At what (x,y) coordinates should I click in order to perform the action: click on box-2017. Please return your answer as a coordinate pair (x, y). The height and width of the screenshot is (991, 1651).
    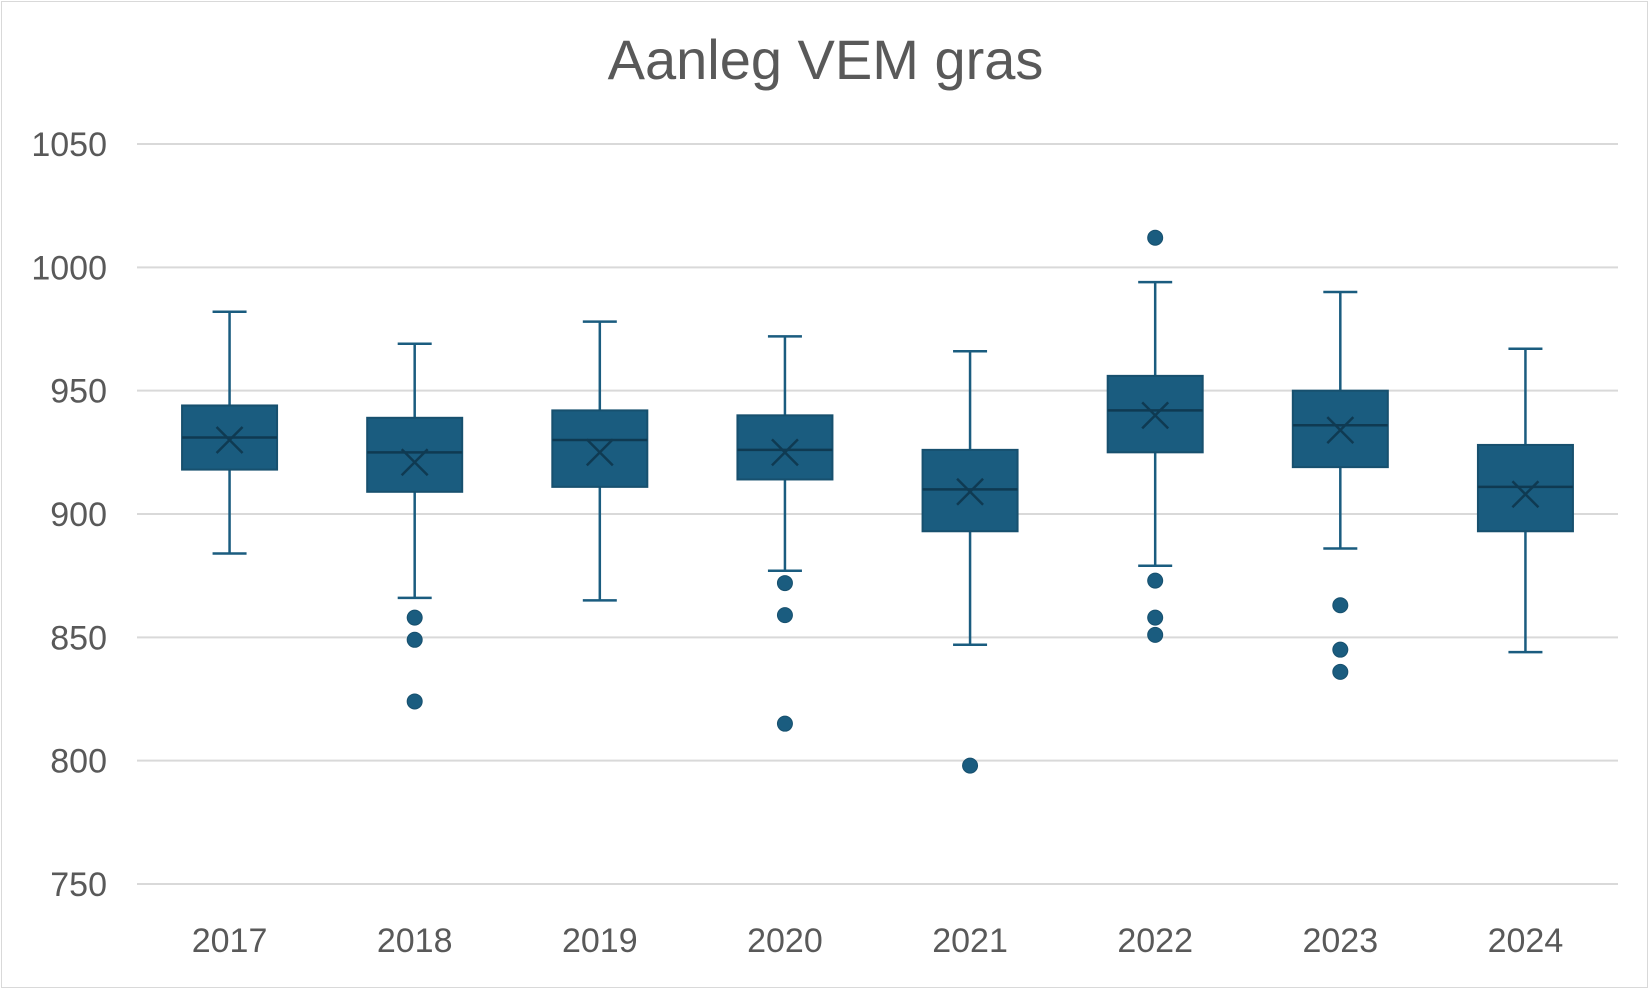
    Looking at the image, I should click on (230, 432).